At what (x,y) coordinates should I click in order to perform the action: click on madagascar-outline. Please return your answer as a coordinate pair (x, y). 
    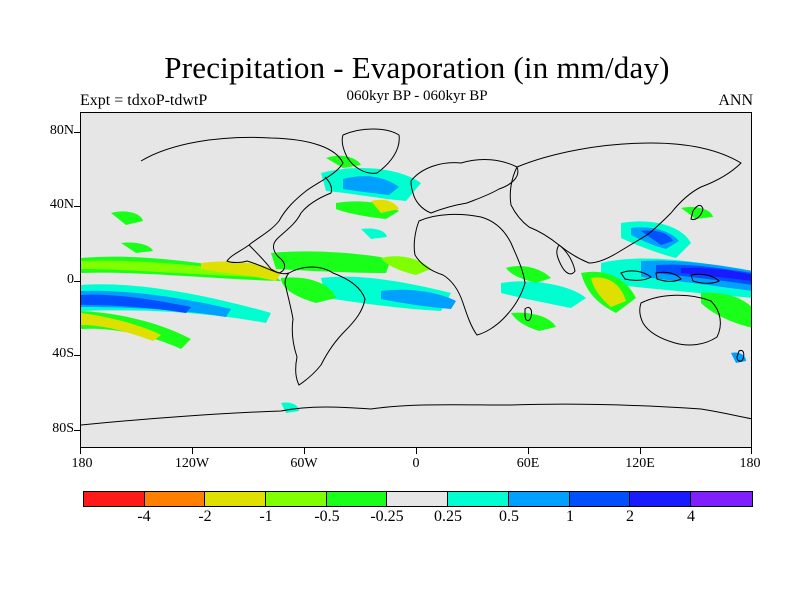
    Looking at the image, I should click on (528, 314).